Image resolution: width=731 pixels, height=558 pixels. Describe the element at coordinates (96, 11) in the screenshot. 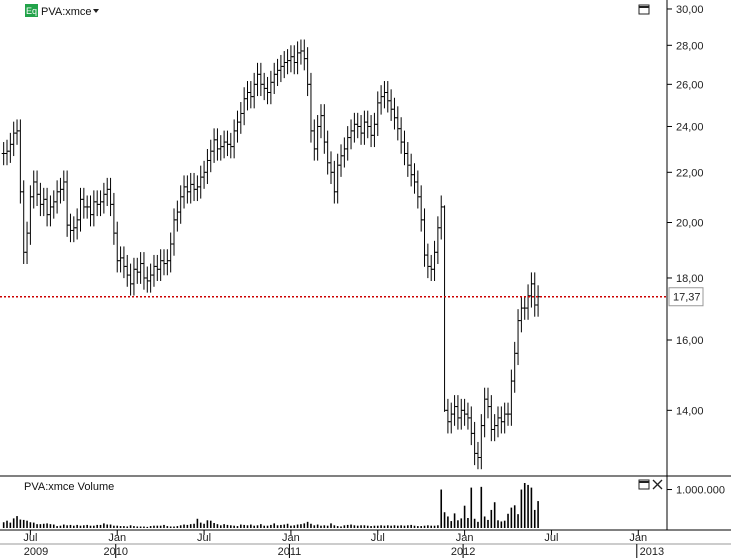

I see `caret-down-icon` at that location.